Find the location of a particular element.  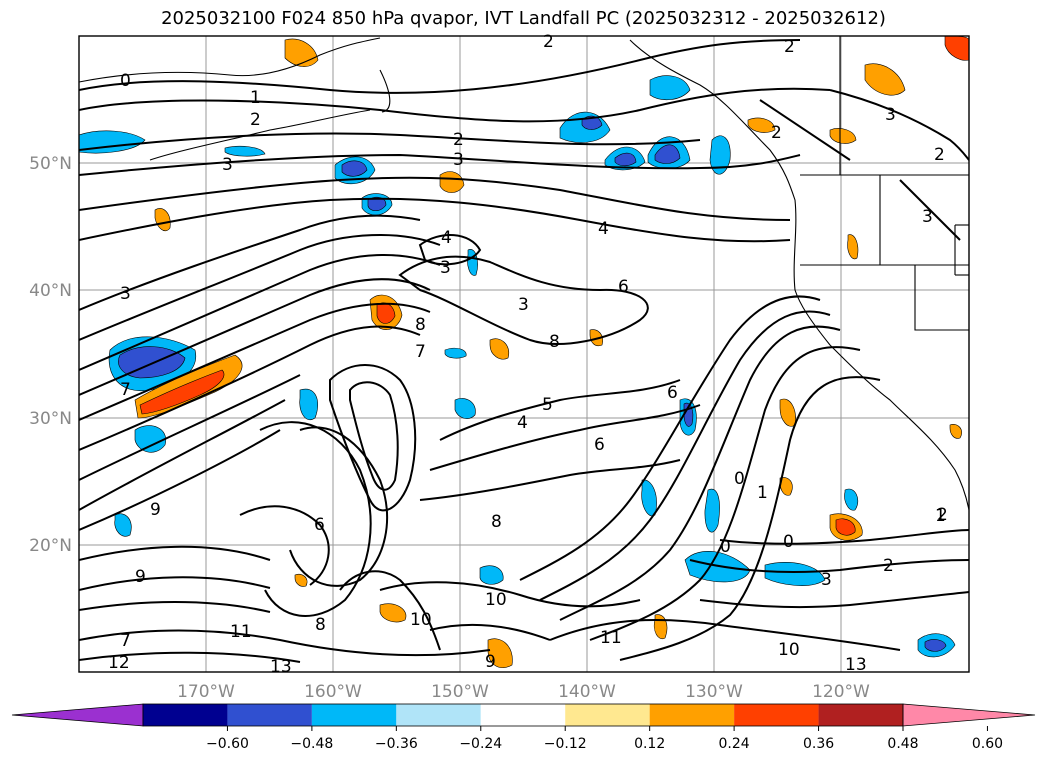

lon-label-140w: 140°W is located at coordinates (587, 692).